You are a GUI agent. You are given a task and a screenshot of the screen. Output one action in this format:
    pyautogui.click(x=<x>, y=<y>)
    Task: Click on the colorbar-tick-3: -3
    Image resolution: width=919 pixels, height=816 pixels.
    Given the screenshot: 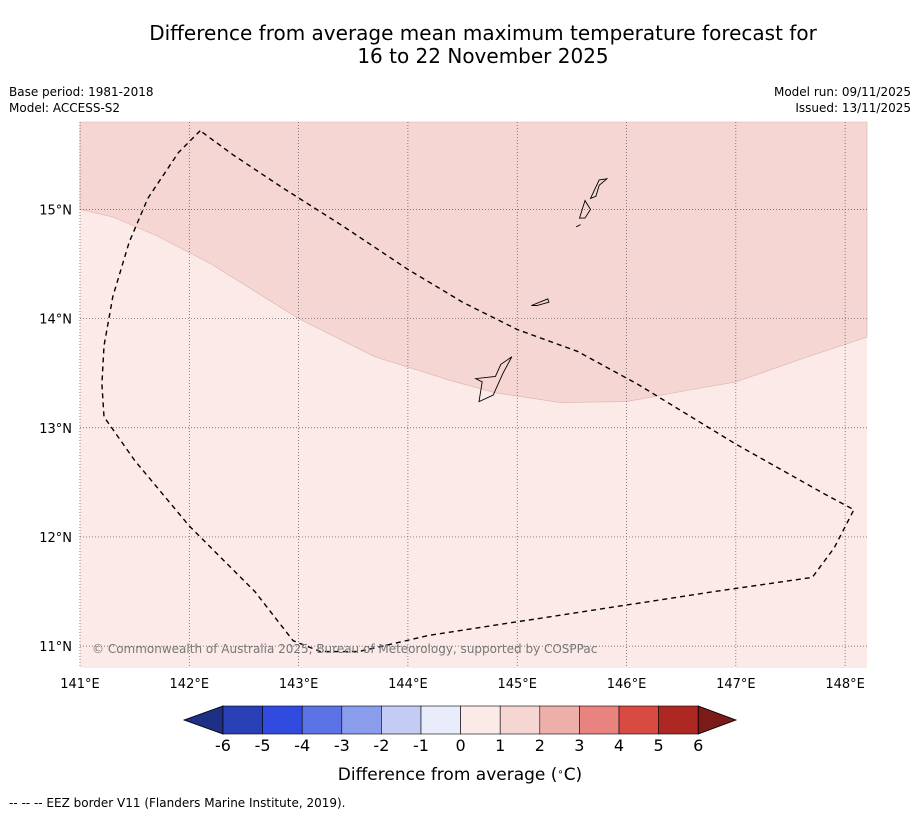 What is the action you would take?
    pyautogui.click(x=342, y=745)
    